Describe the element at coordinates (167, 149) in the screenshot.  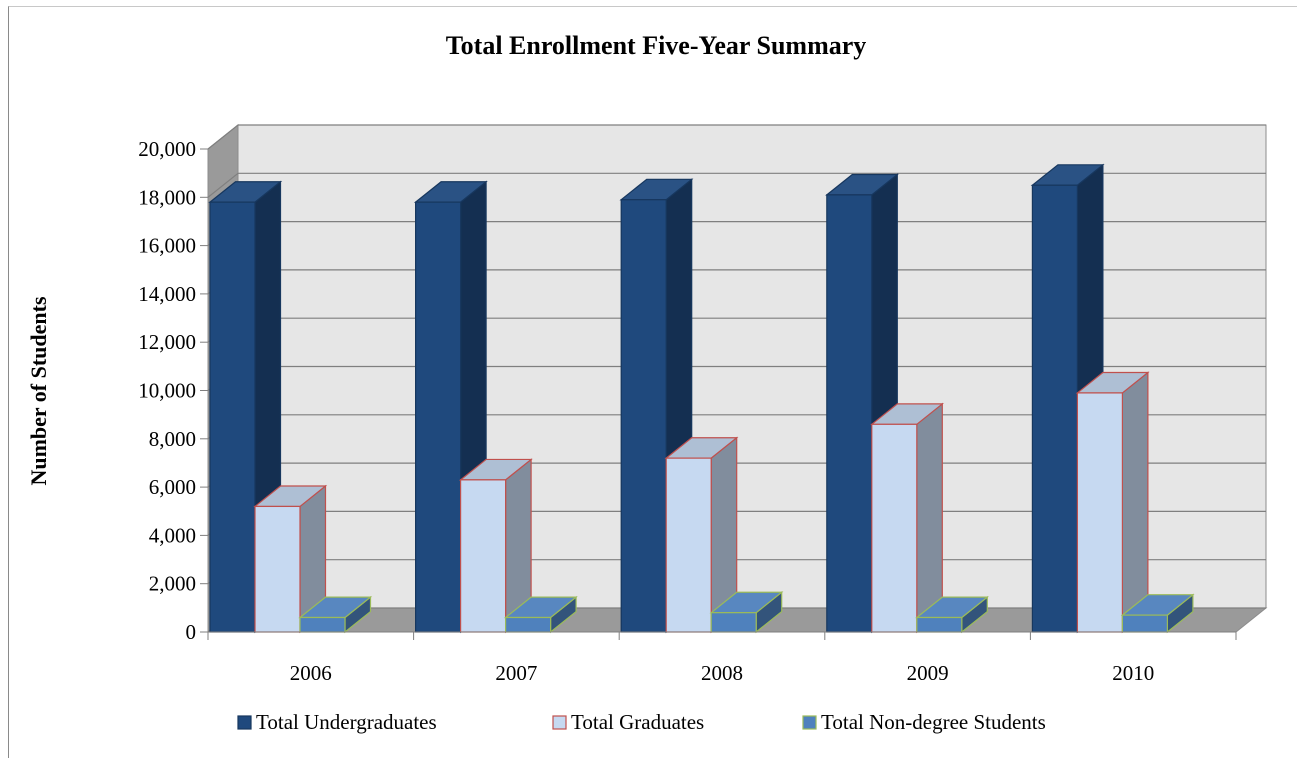
I see `y-tick-label: 20,000` at that location.